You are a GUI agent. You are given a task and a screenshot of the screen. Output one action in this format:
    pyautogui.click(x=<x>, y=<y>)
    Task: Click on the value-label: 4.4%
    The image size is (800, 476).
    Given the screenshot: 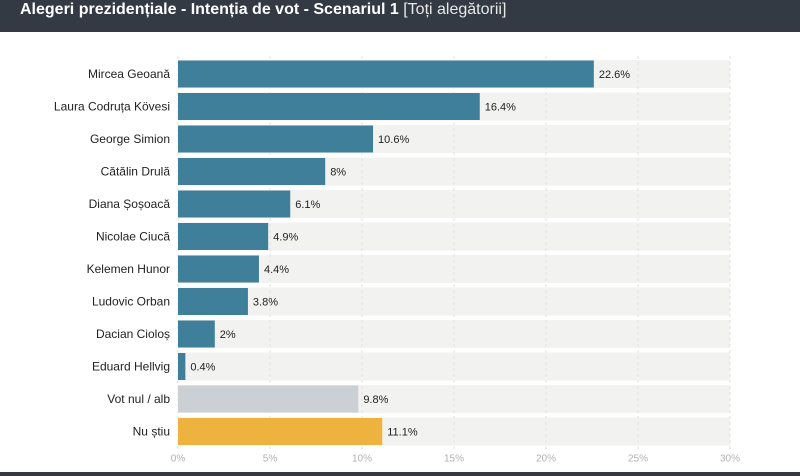 What is the action you would take?
    pyautogui.click(x=276, y=270)
    